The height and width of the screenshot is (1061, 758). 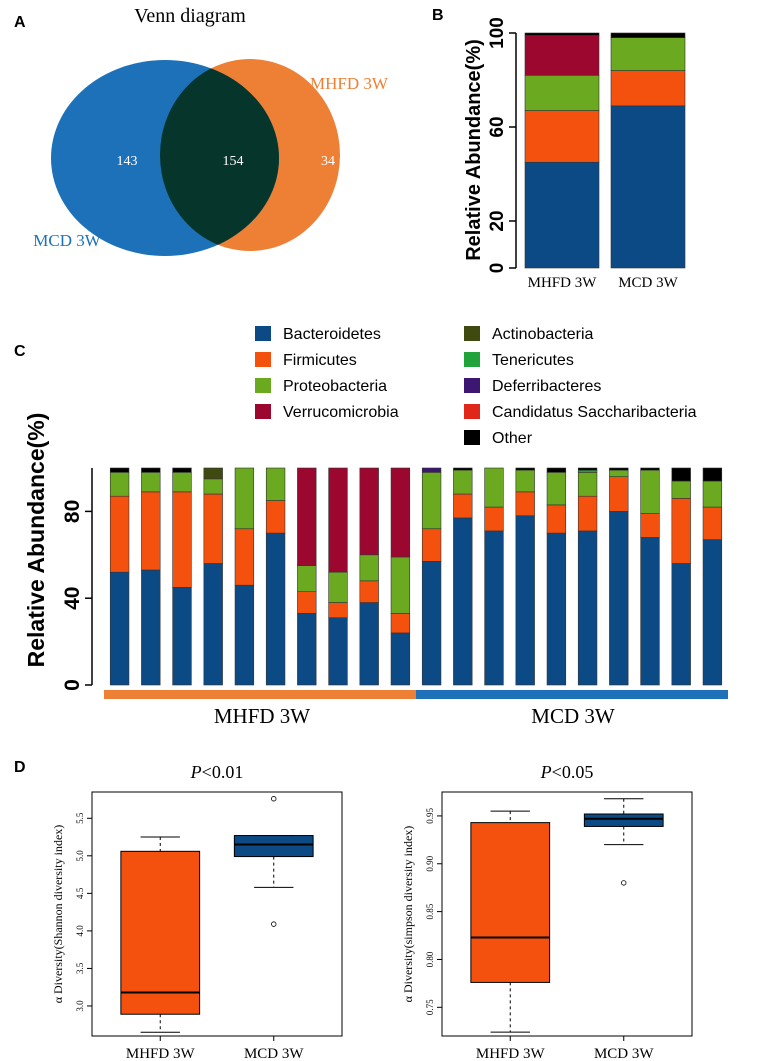 What do you see at coordinates (408, 914) in the screenshot?
I see `boxplot-y-label: α Diversity(simpson diversity index)` at bounding box center [408, 914].